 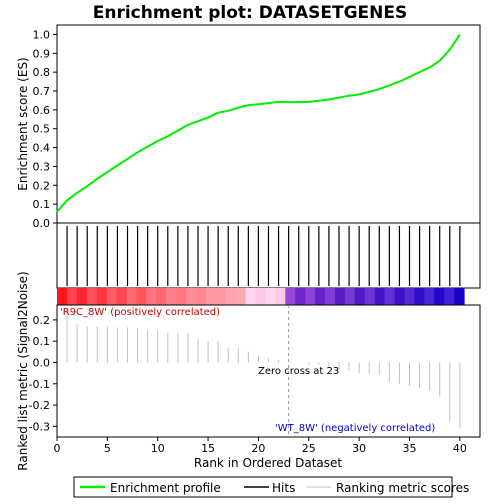 What do you see at coordinates (402, 488) in the screenshot?
I see `legend-metric-label: Ranking metric scores` at bounding box center [402, 488].